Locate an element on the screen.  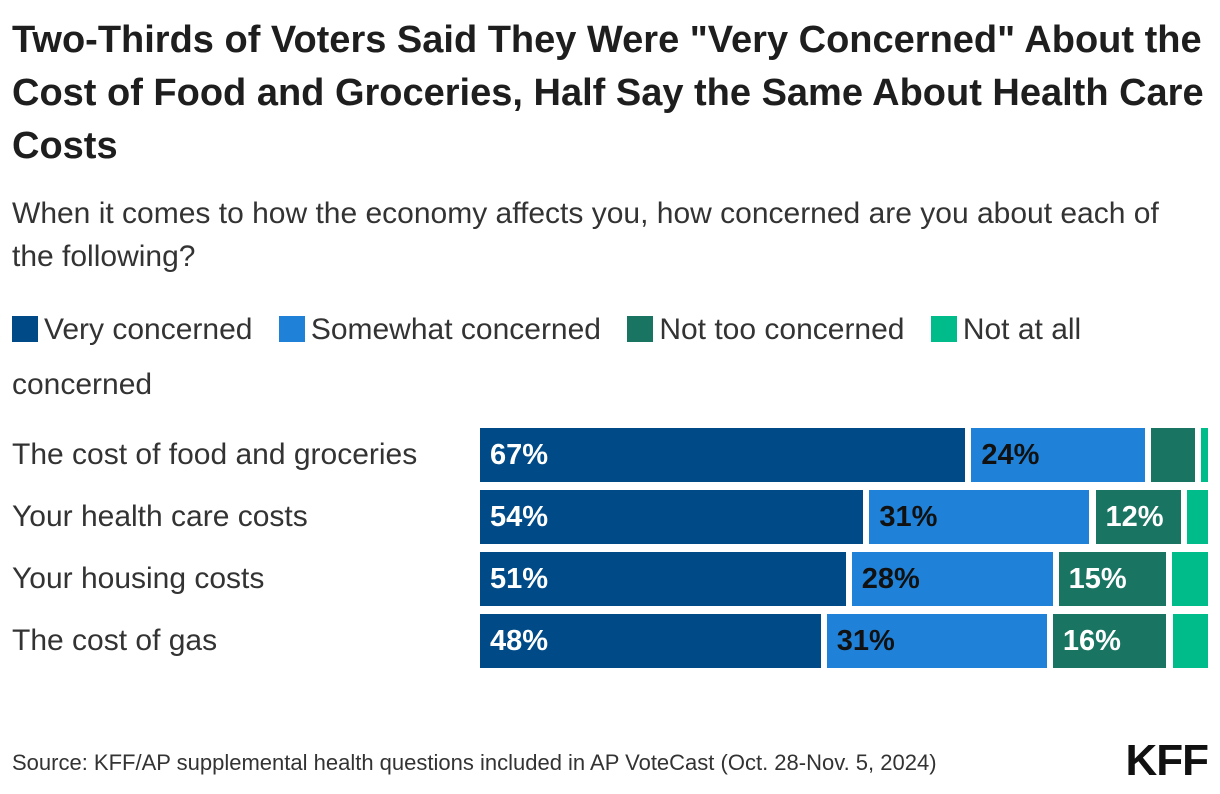
legend-label-not-too-concerned: Not too concerned is located at coordinates (782, 329).